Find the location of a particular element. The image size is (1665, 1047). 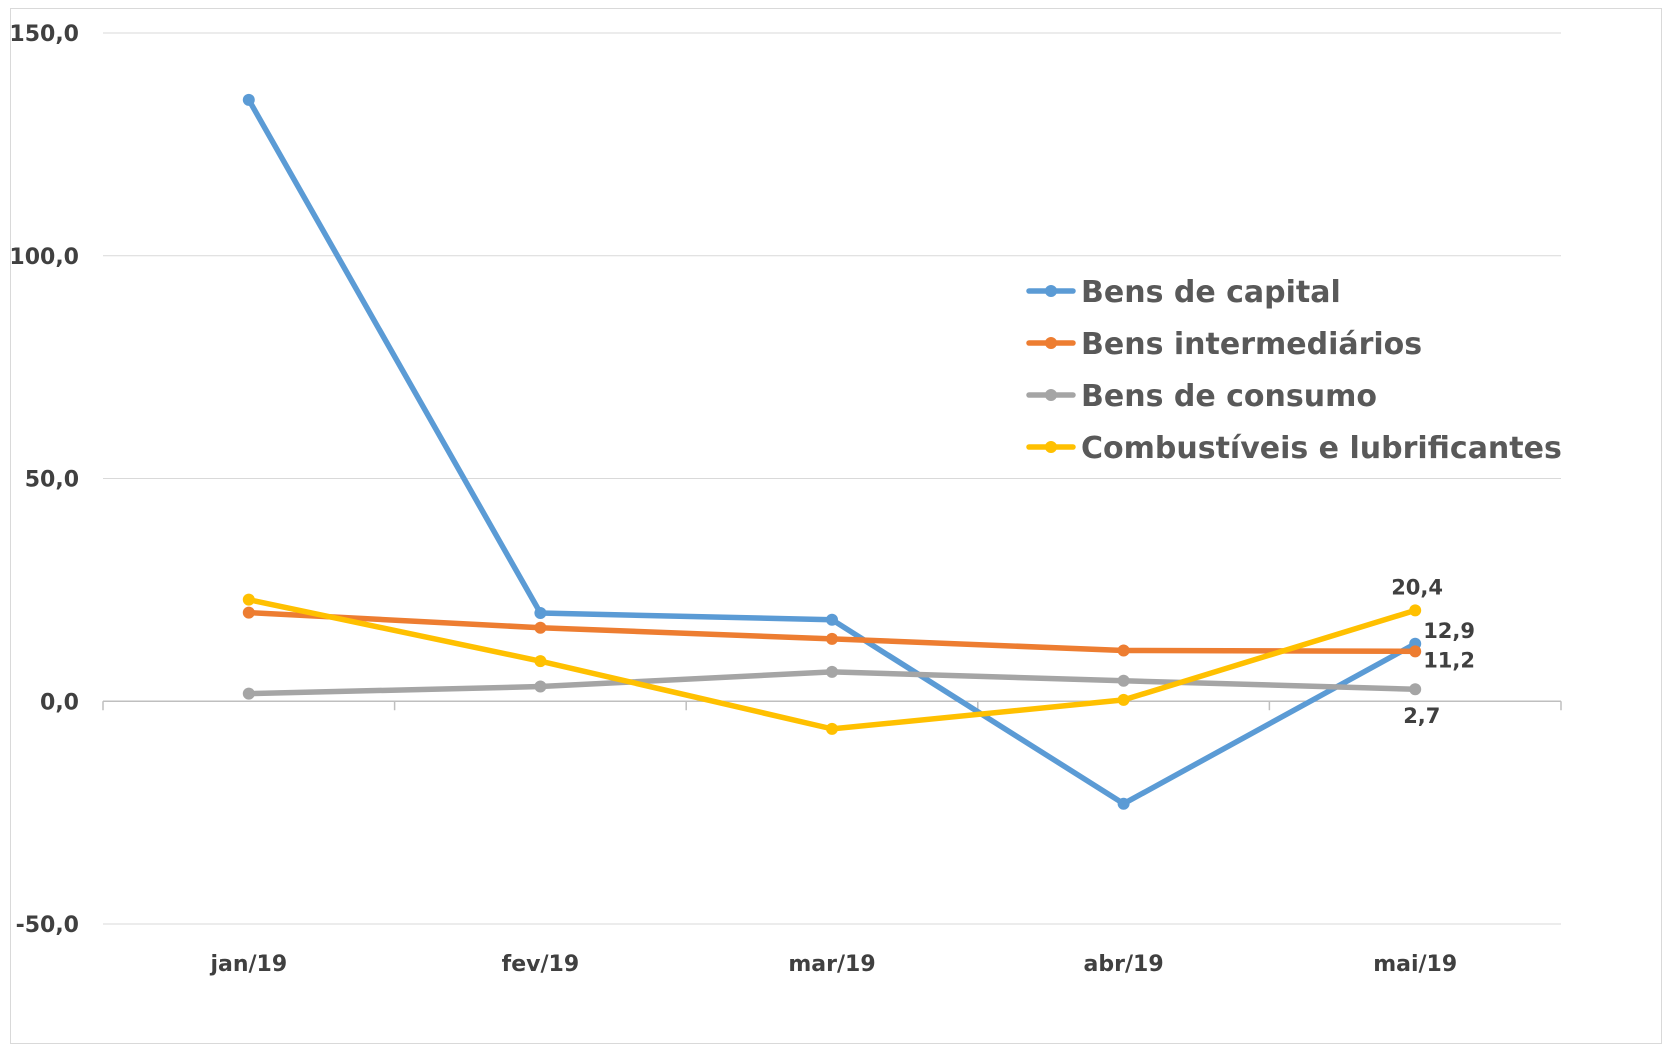

legend-item: Bens intermediários is located at coordinates (1224, 344).